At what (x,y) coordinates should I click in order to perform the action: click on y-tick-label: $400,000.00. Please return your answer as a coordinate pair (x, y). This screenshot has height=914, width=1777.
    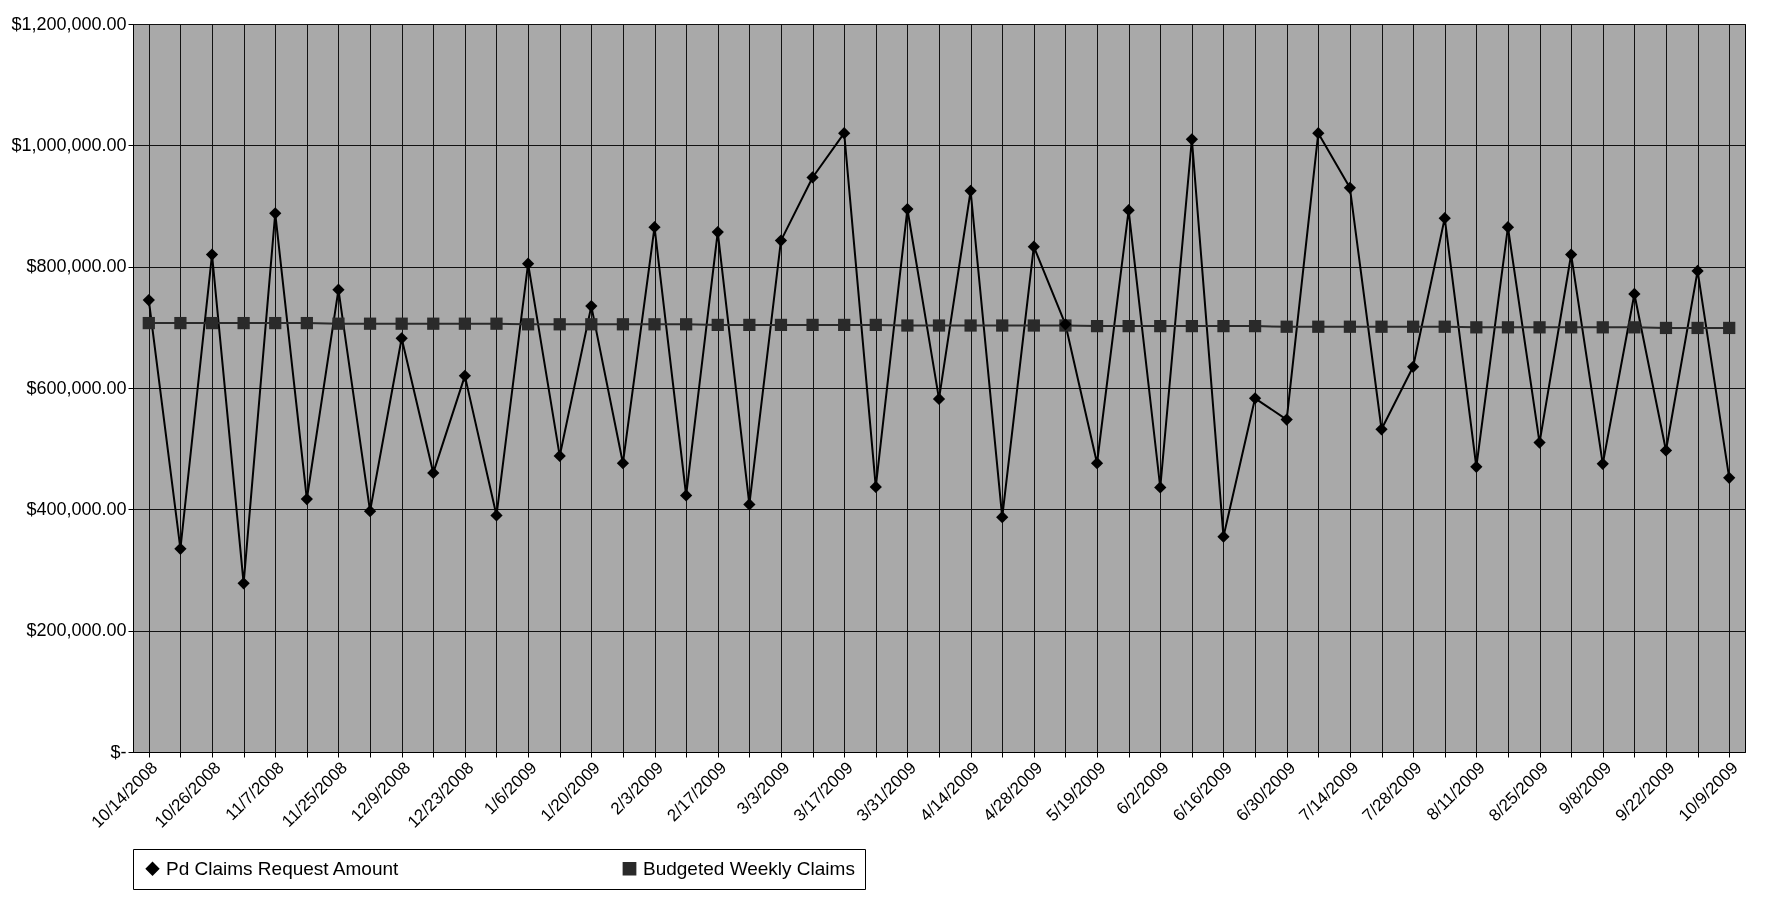
    Looking at the image, I should click on (76, 508).